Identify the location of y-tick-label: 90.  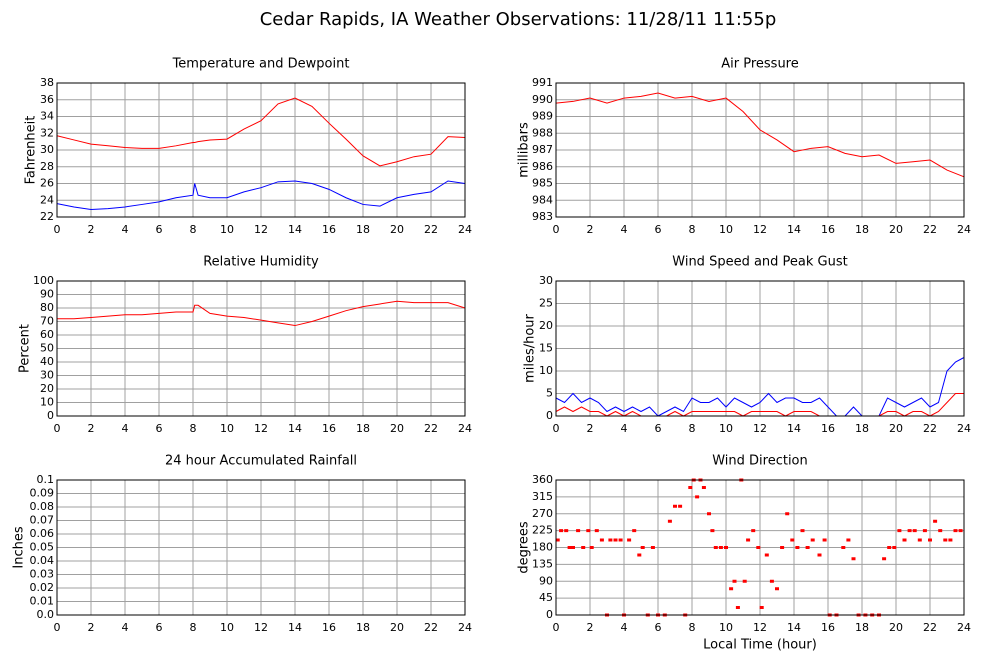
(546, 580).